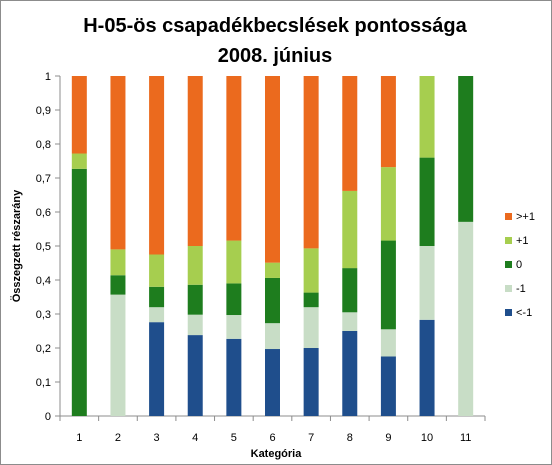 This screenshot has height=465, width=552. Describe the element at coordinates (311, 438) in the screenshot. I see `x-tick-label: 7` at that location.